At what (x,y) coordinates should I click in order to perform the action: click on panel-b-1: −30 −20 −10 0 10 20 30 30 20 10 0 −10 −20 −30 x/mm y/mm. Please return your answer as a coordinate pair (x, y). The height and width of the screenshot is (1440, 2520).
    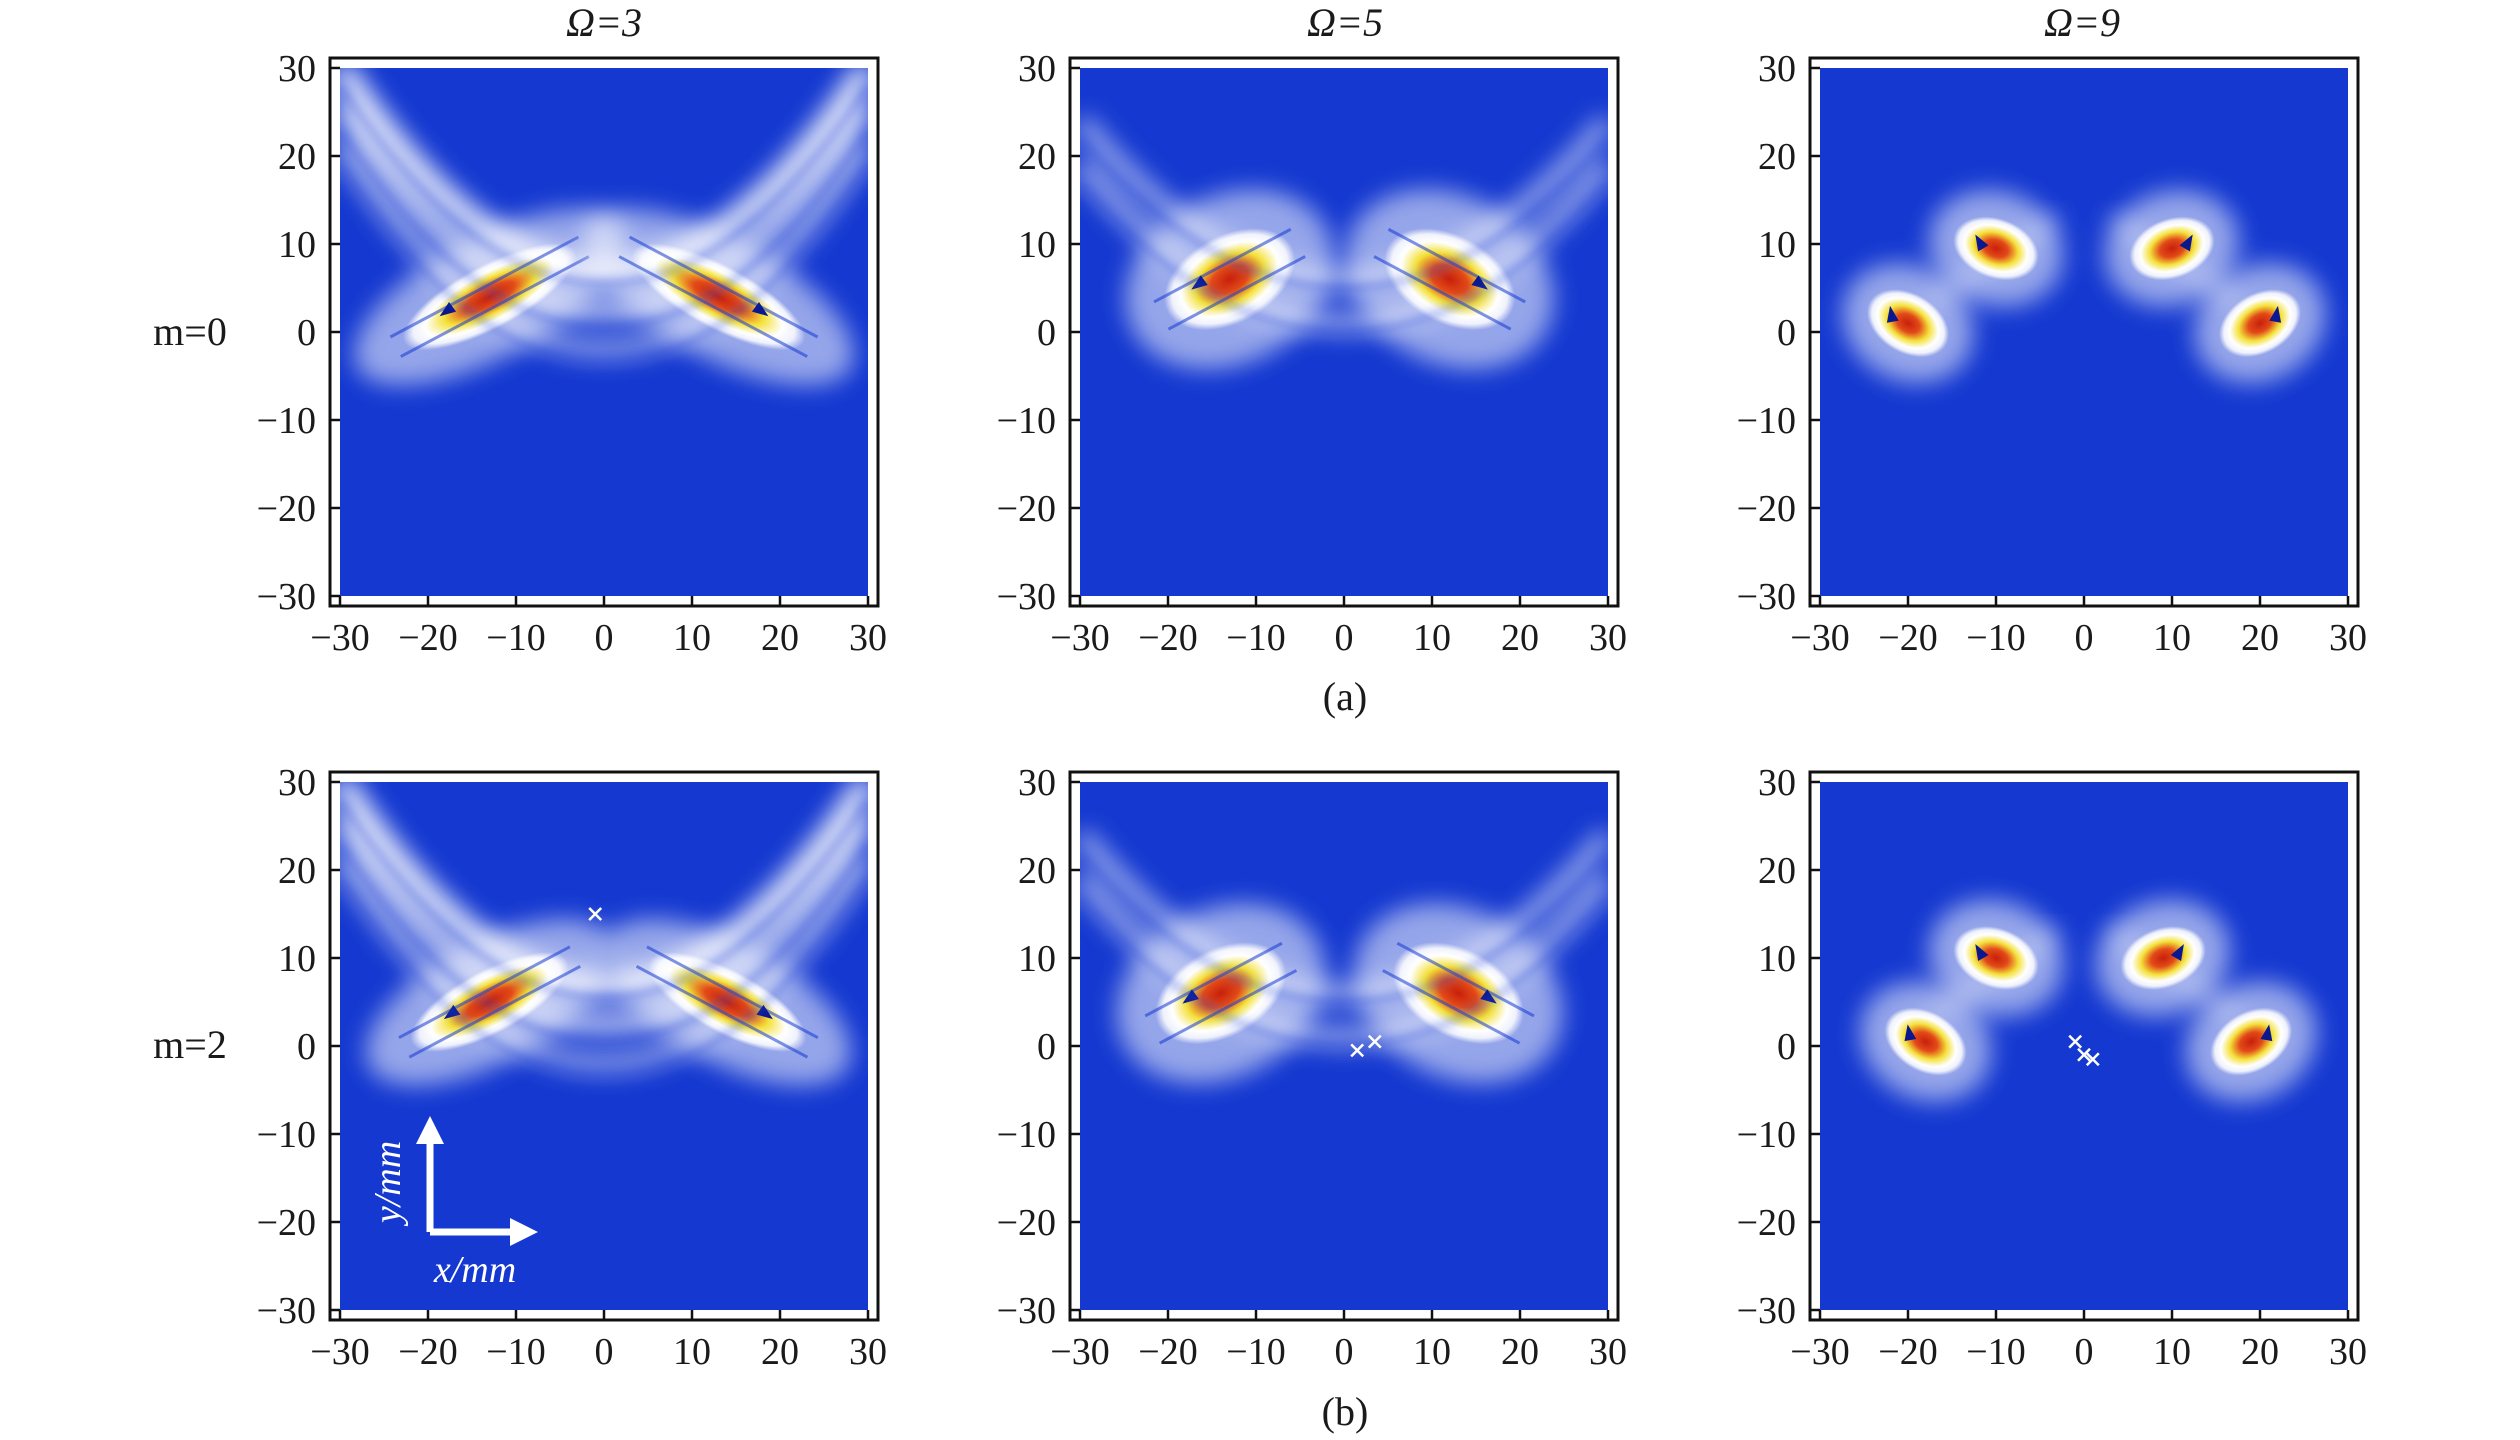
    Looking at the image, I should click on (572, 1067).